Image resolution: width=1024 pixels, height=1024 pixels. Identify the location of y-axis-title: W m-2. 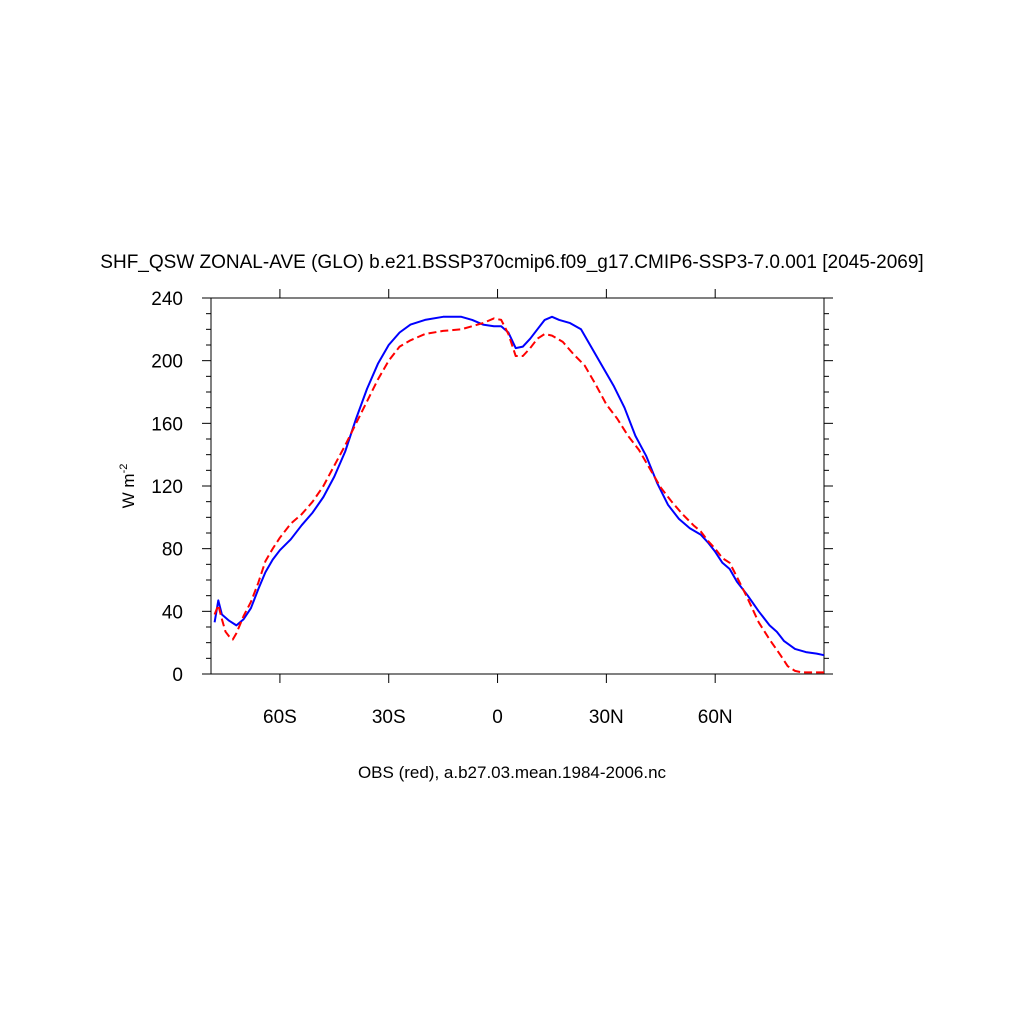
(128, 486).